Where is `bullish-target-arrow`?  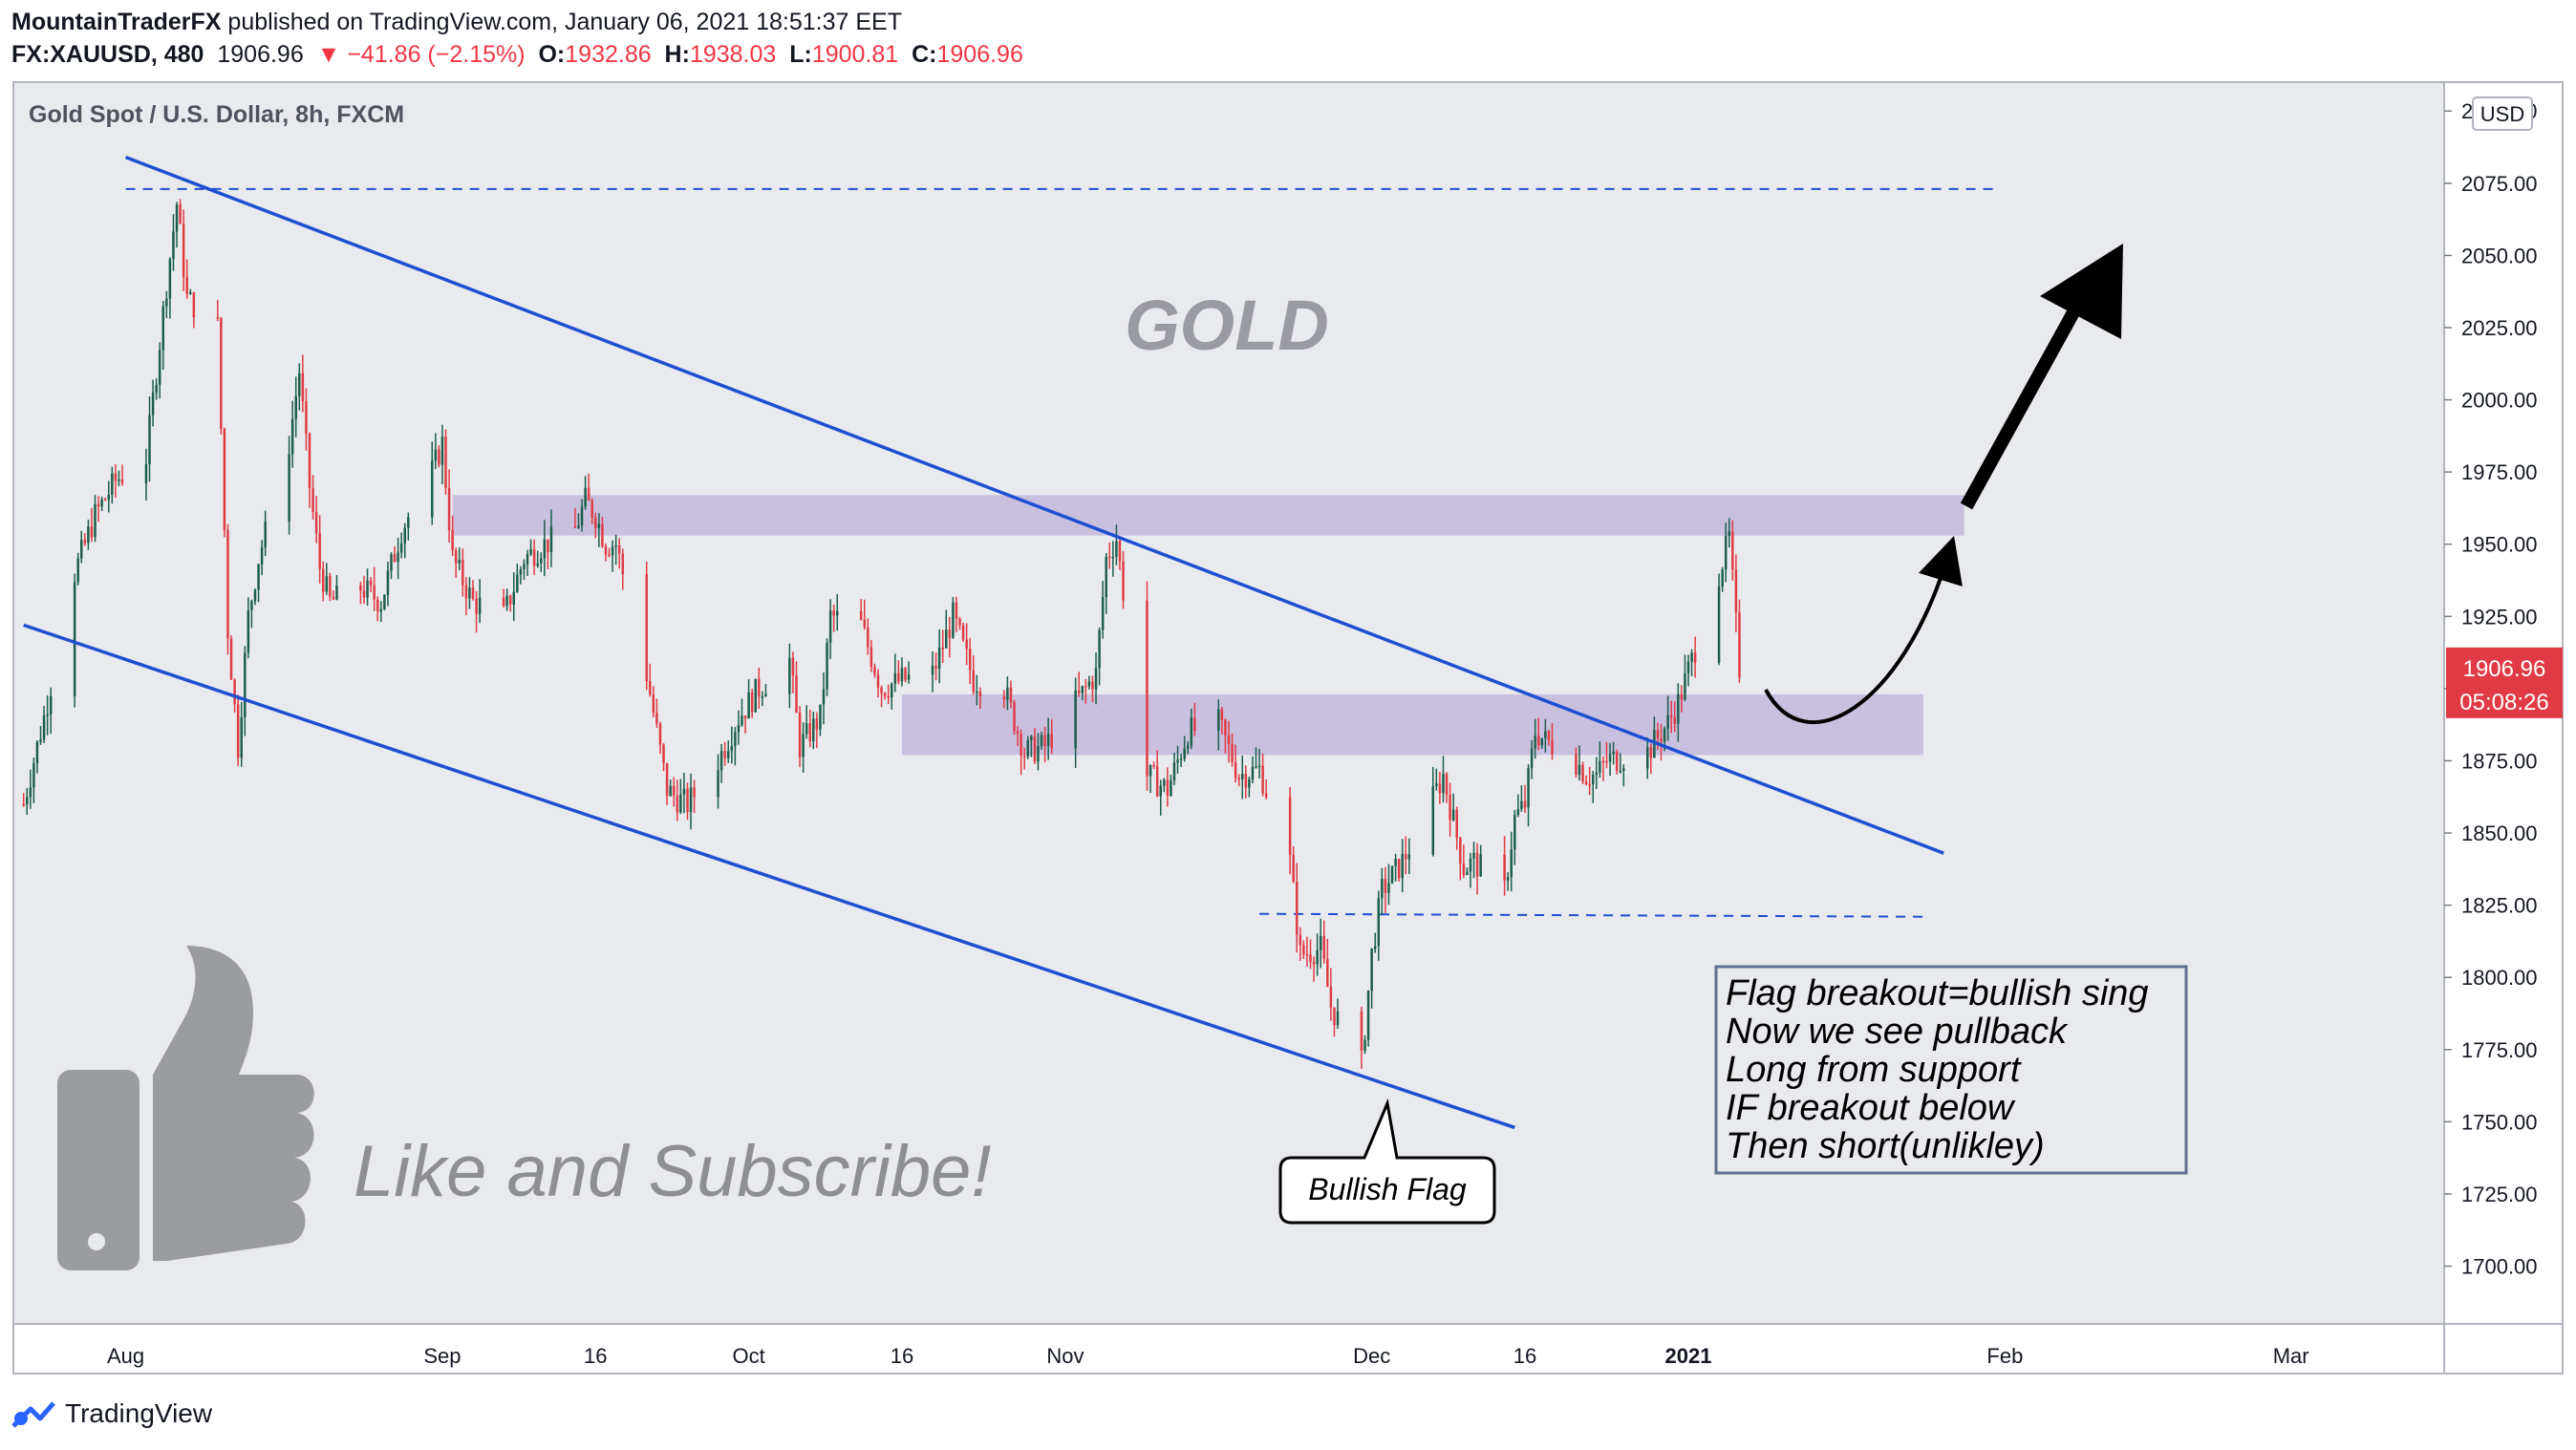 bullish-target-arrow is located at coordinates (2041, 377).